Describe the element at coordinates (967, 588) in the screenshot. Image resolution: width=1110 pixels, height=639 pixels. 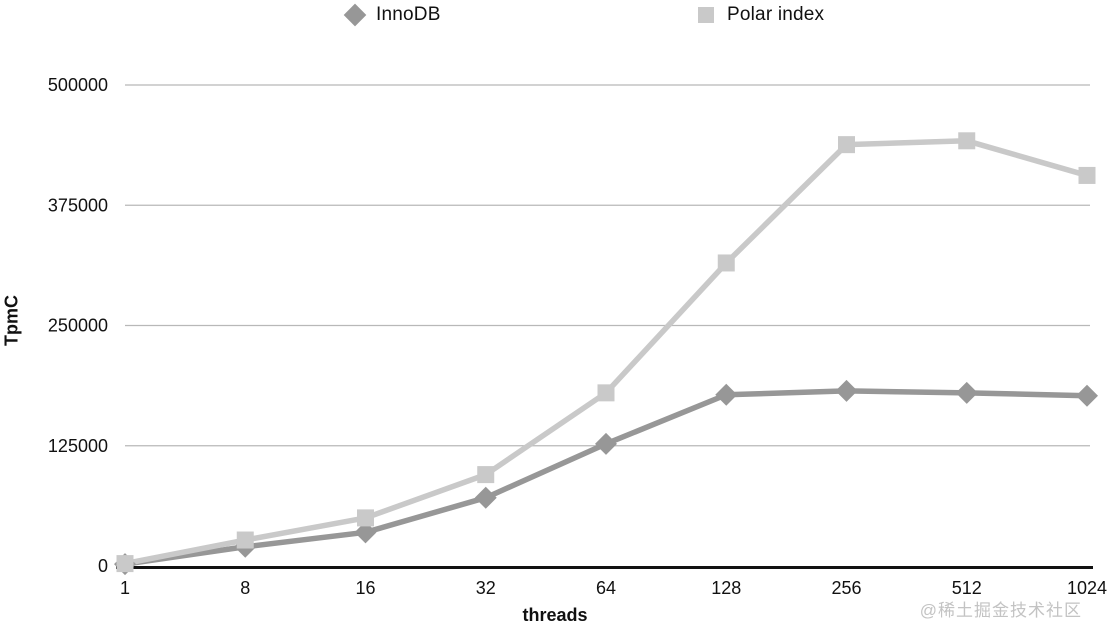
I see `x-tick-label: 512` at that location.